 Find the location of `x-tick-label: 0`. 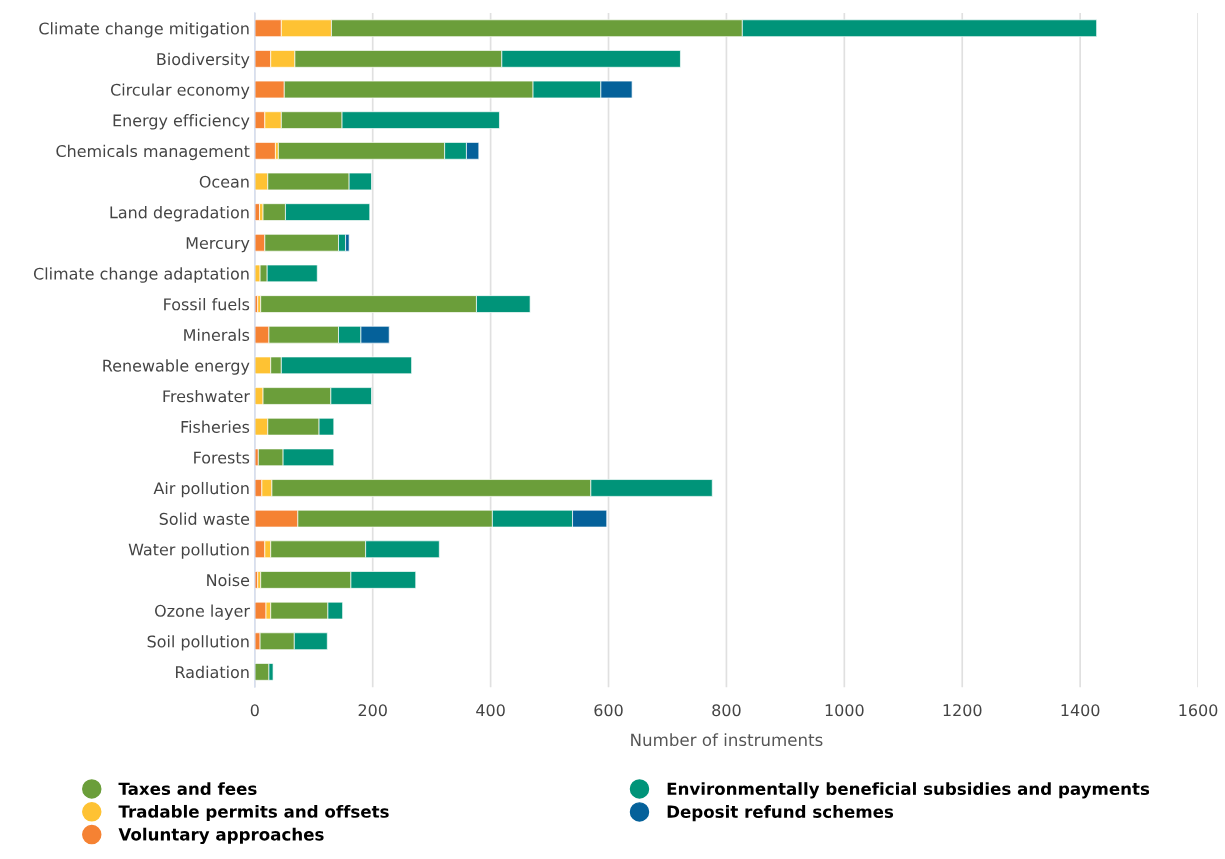

x-tick-label: 0 is located at coordinates (254, 710).